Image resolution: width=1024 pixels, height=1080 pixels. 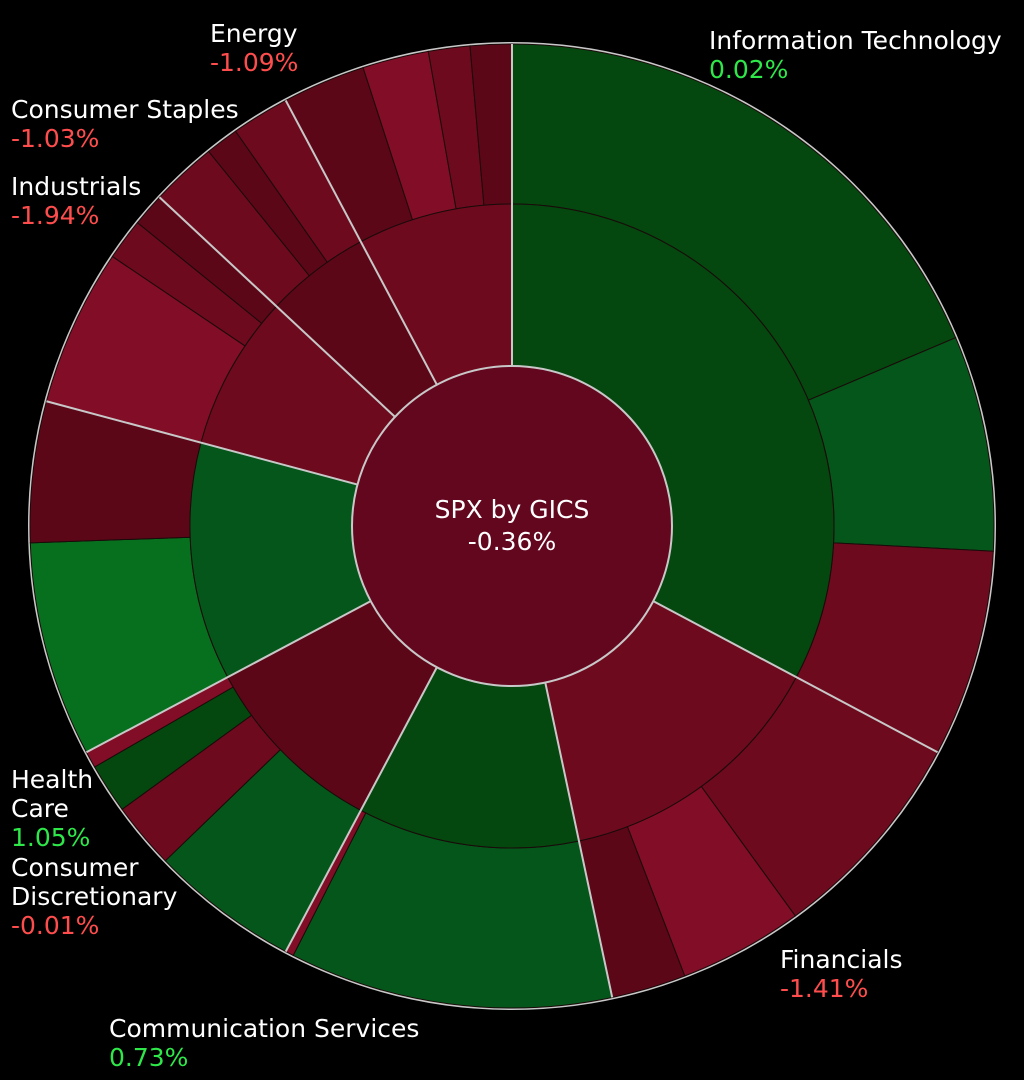 I want to click on sector-change: 0.02%, so click(x=749, y=69).